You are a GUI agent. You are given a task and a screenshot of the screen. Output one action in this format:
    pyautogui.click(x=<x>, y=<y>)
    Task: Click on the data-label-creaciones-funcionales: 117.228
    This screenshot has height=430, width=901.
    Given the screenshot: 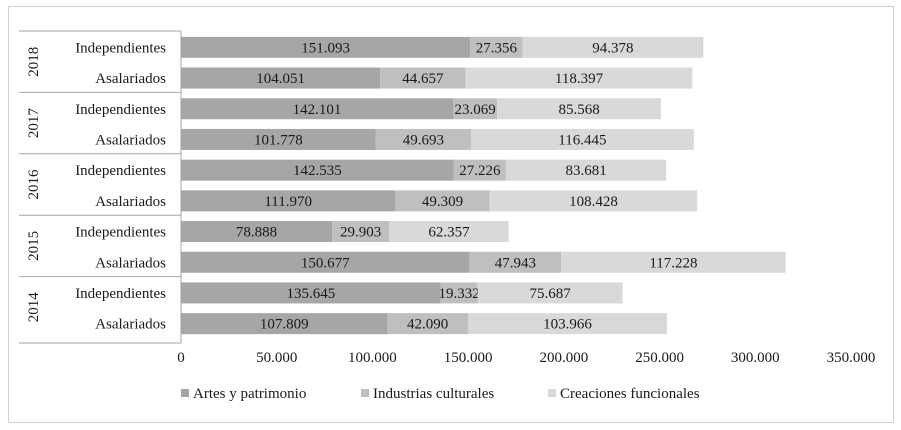 What is the action you would take?
    pyautogui.click(x=673, y=263)
    